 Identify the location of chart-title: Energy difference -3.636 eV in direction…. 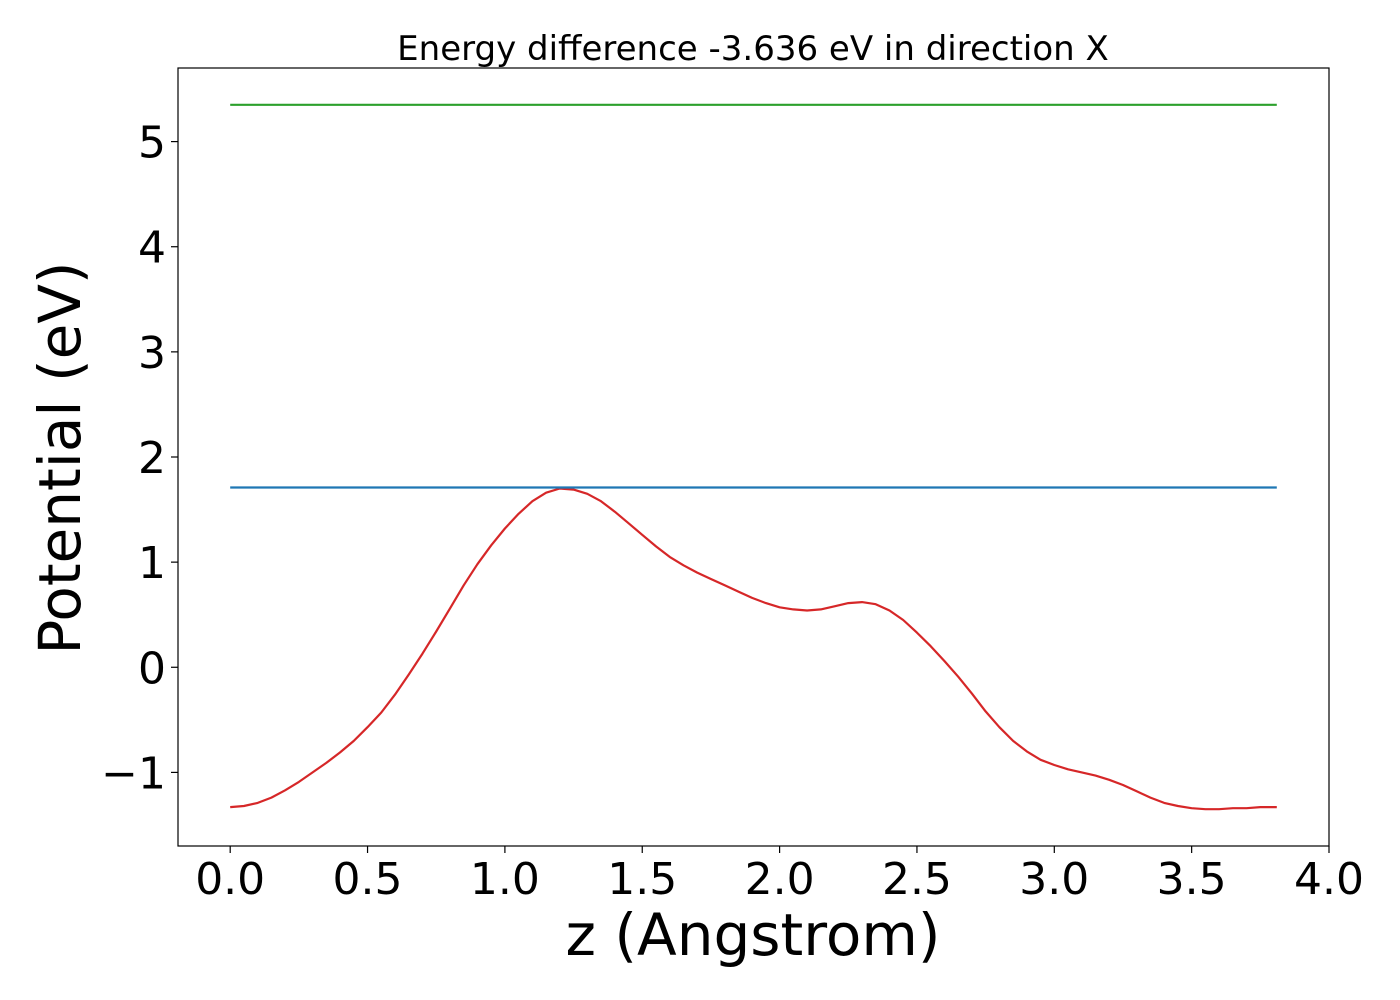
(753, 49).